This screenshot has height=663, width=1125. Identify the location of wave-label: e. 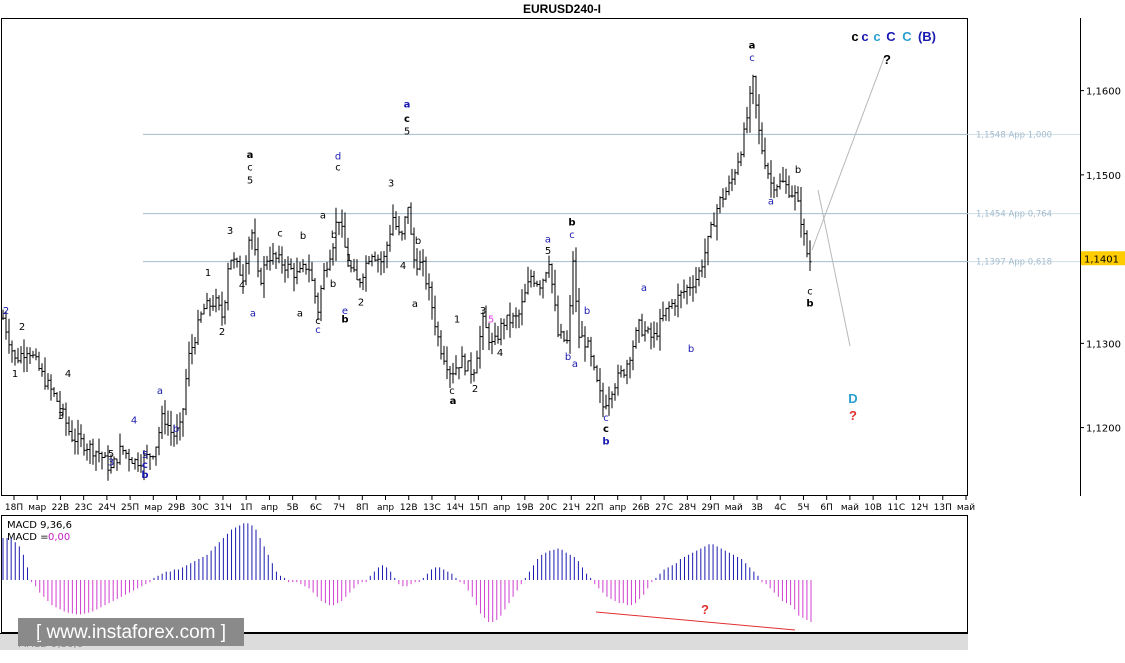
(345, 311).